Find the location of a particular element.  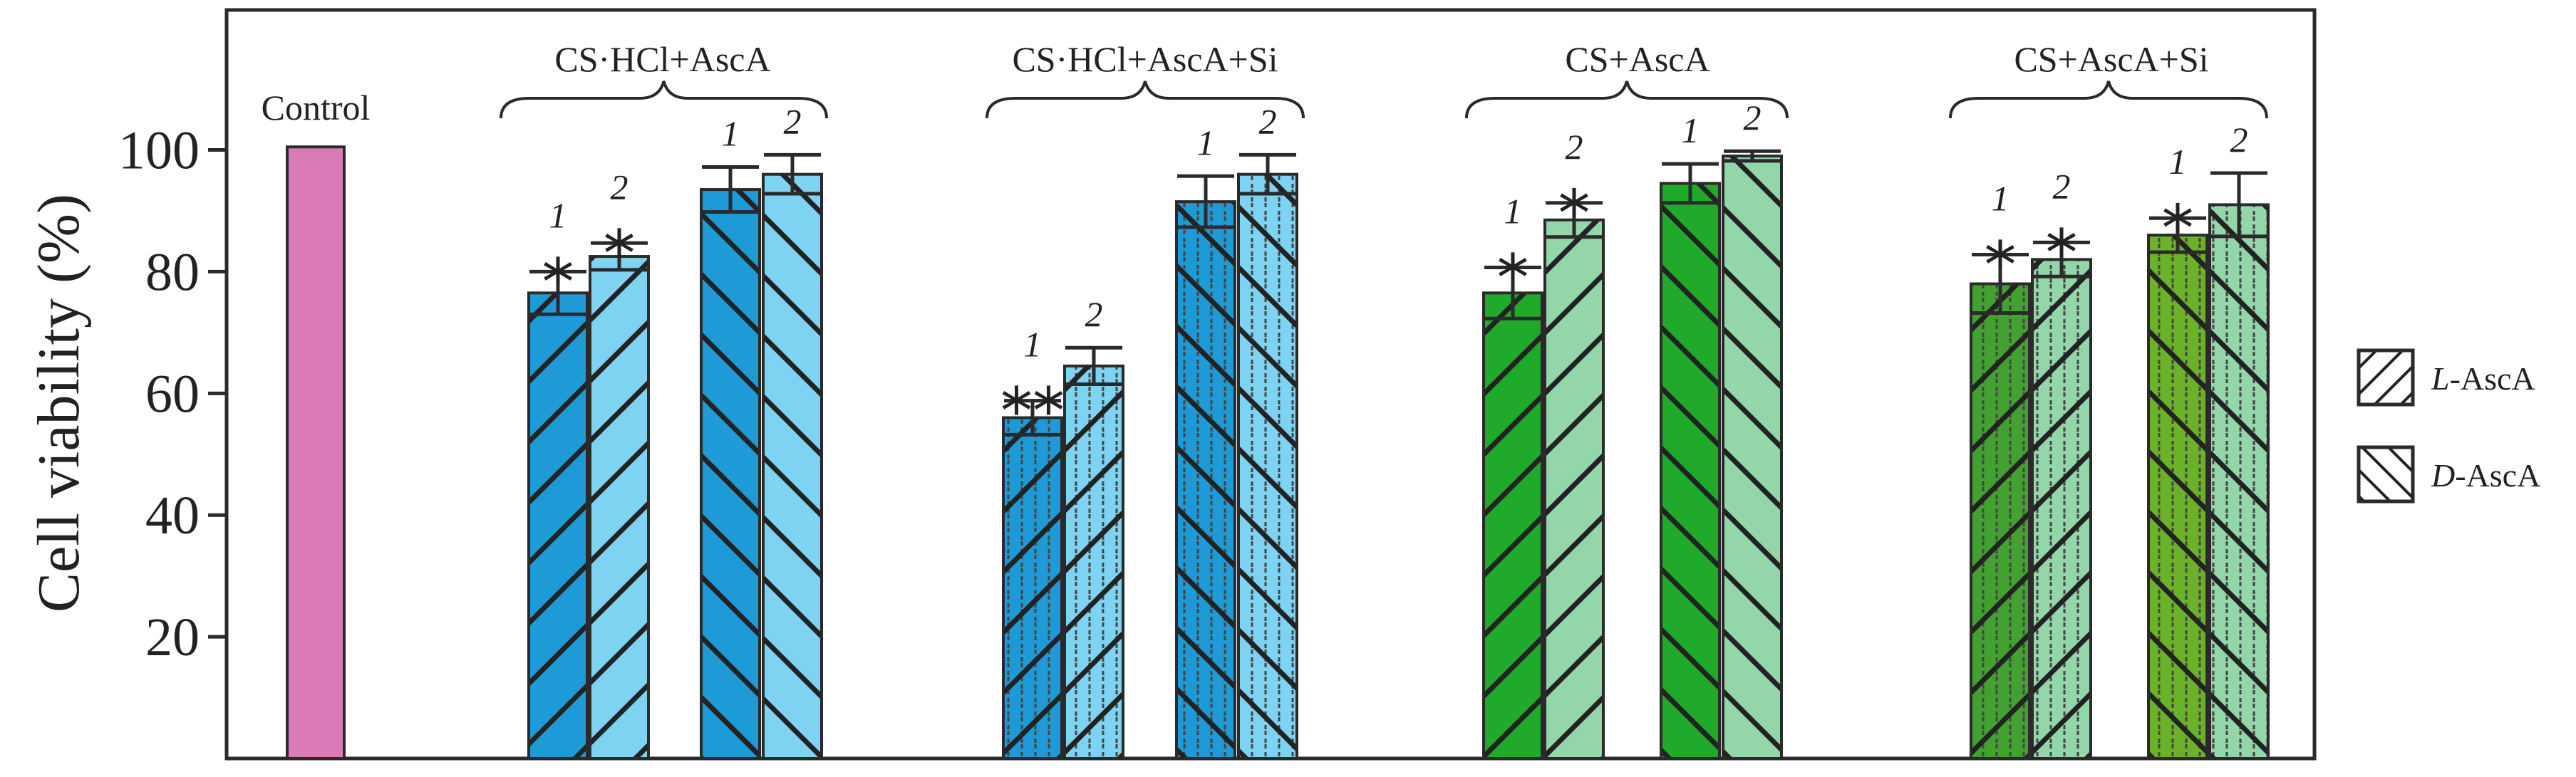

control-label: Control is located at coordinates (316, 107).